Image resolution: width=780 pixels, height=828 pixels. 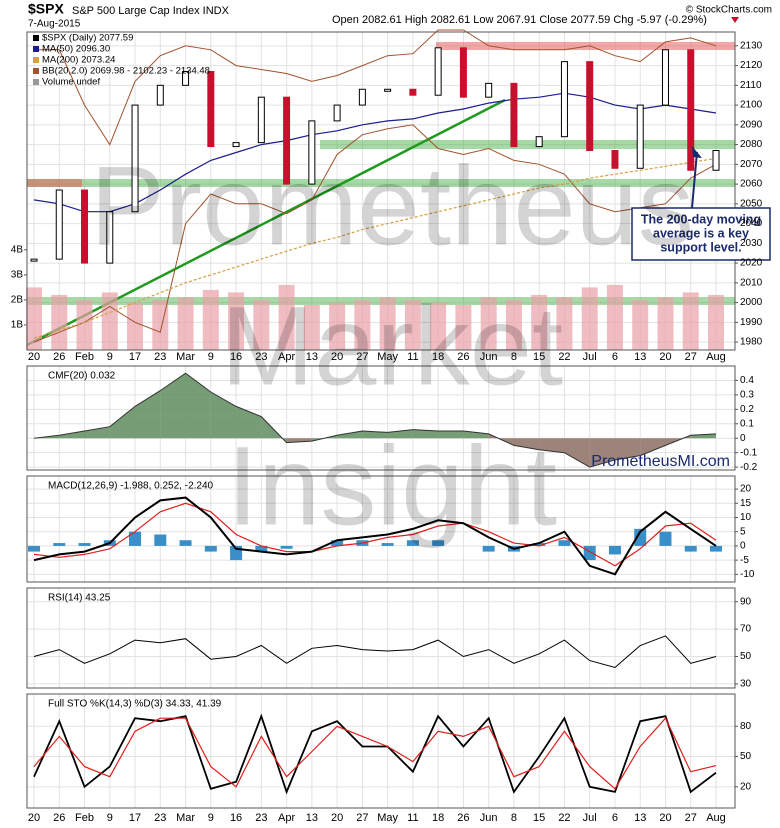 I want to click on legend-entry: BB(20,2.0) 2069.98 - 2102.23 - 2134.48, so click(x=126, y=71).